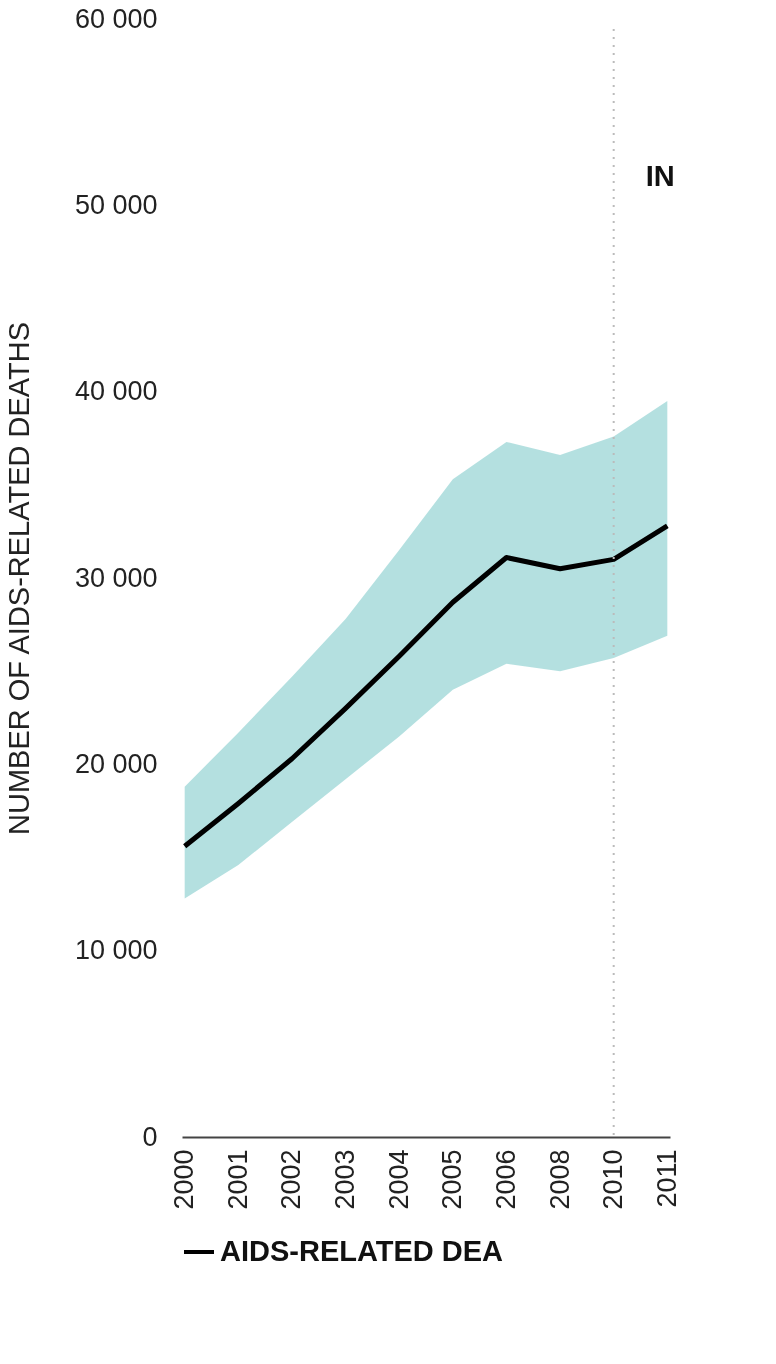  I want to click on x-tick-label: 2002, so click(291, 1179).